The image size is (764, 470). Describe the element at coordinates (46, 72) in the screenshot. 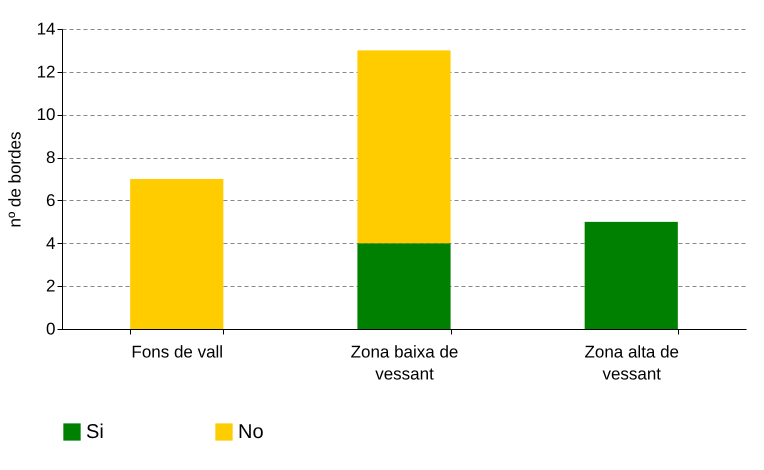

I see `y-tick-label: 12` at that location.